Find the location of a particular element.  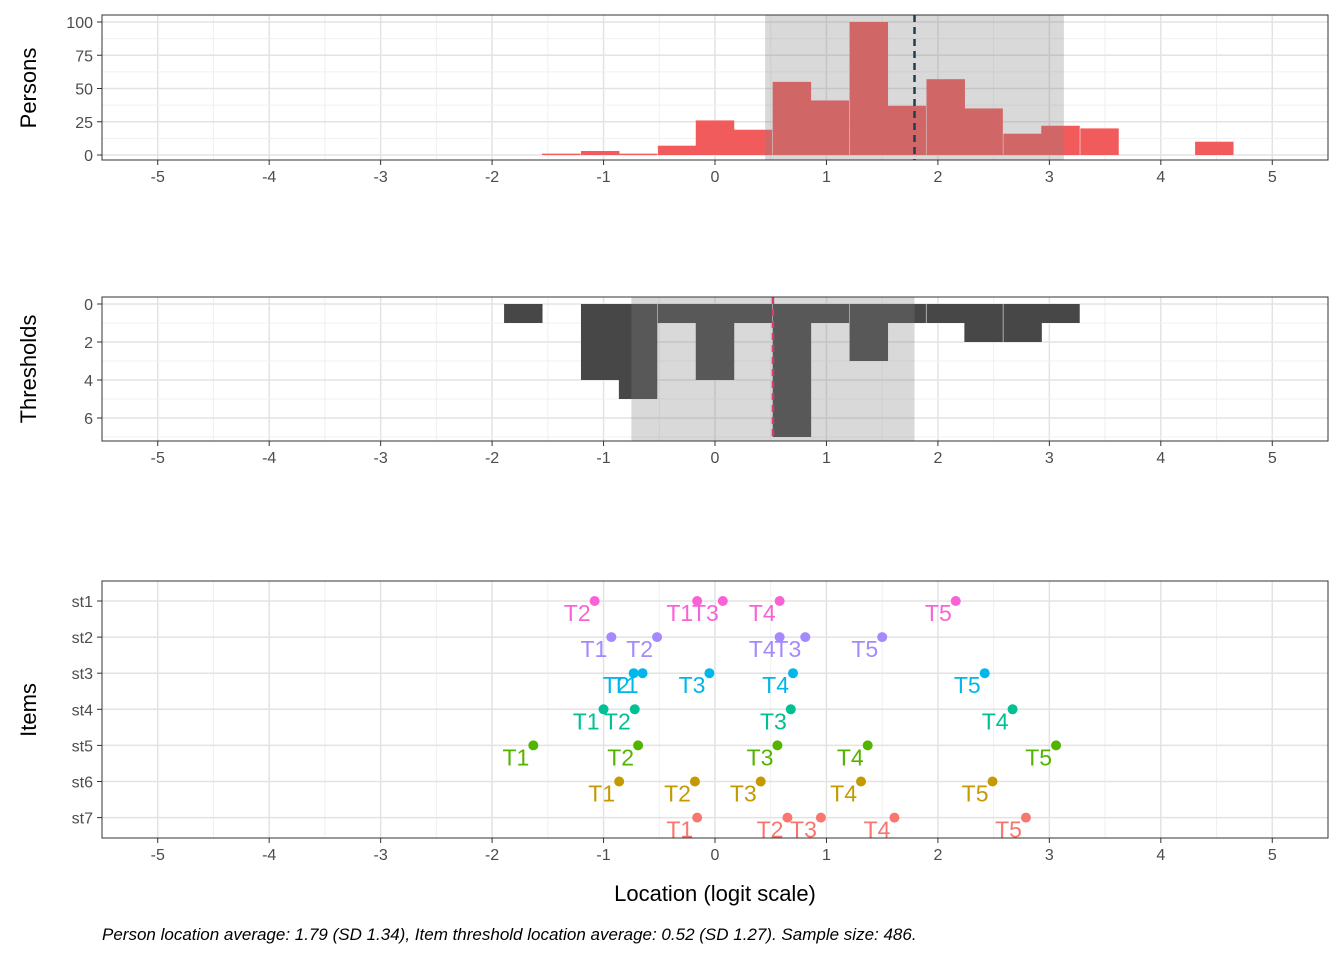

y-tick-label: 6 is located at coordinates (88, 419).